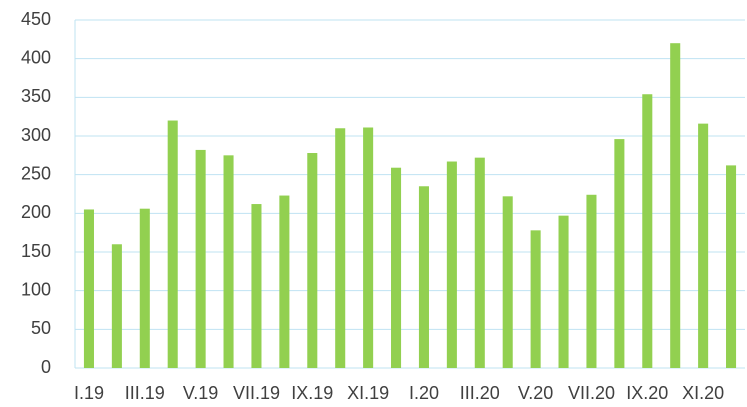 This screenshot has height=407, width=747. Describe the element at coordinates (36, 289) in the screenshot. I see `y-tick-label: 100` at that location.